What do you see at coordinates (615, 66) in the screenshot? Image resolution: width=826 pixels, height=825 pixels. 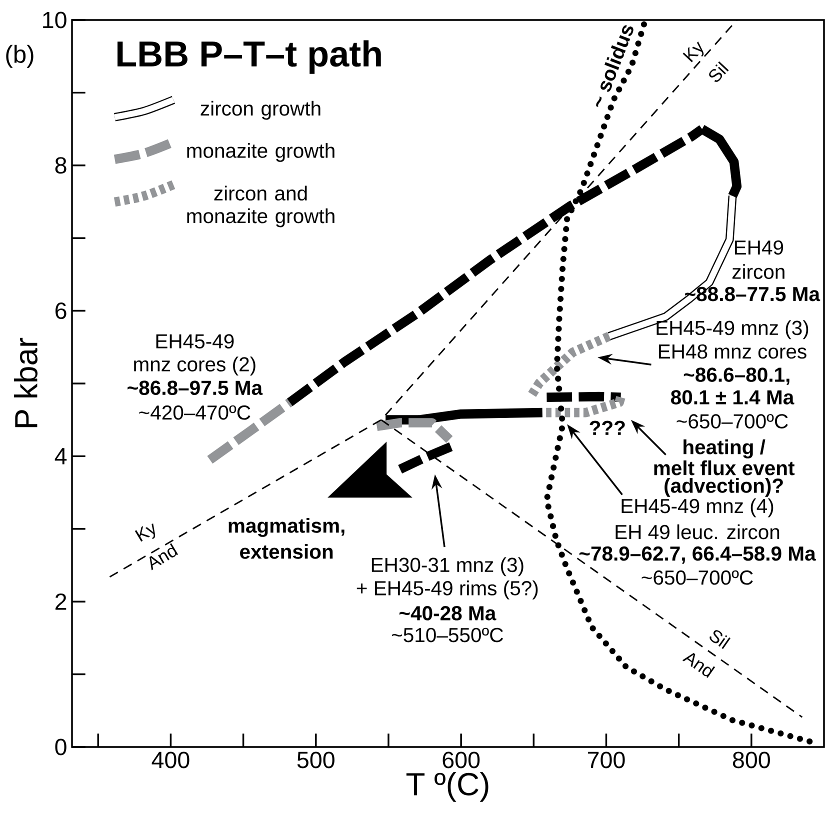 I see `annotation: ~ solidus` at bounding box center [615, 66].